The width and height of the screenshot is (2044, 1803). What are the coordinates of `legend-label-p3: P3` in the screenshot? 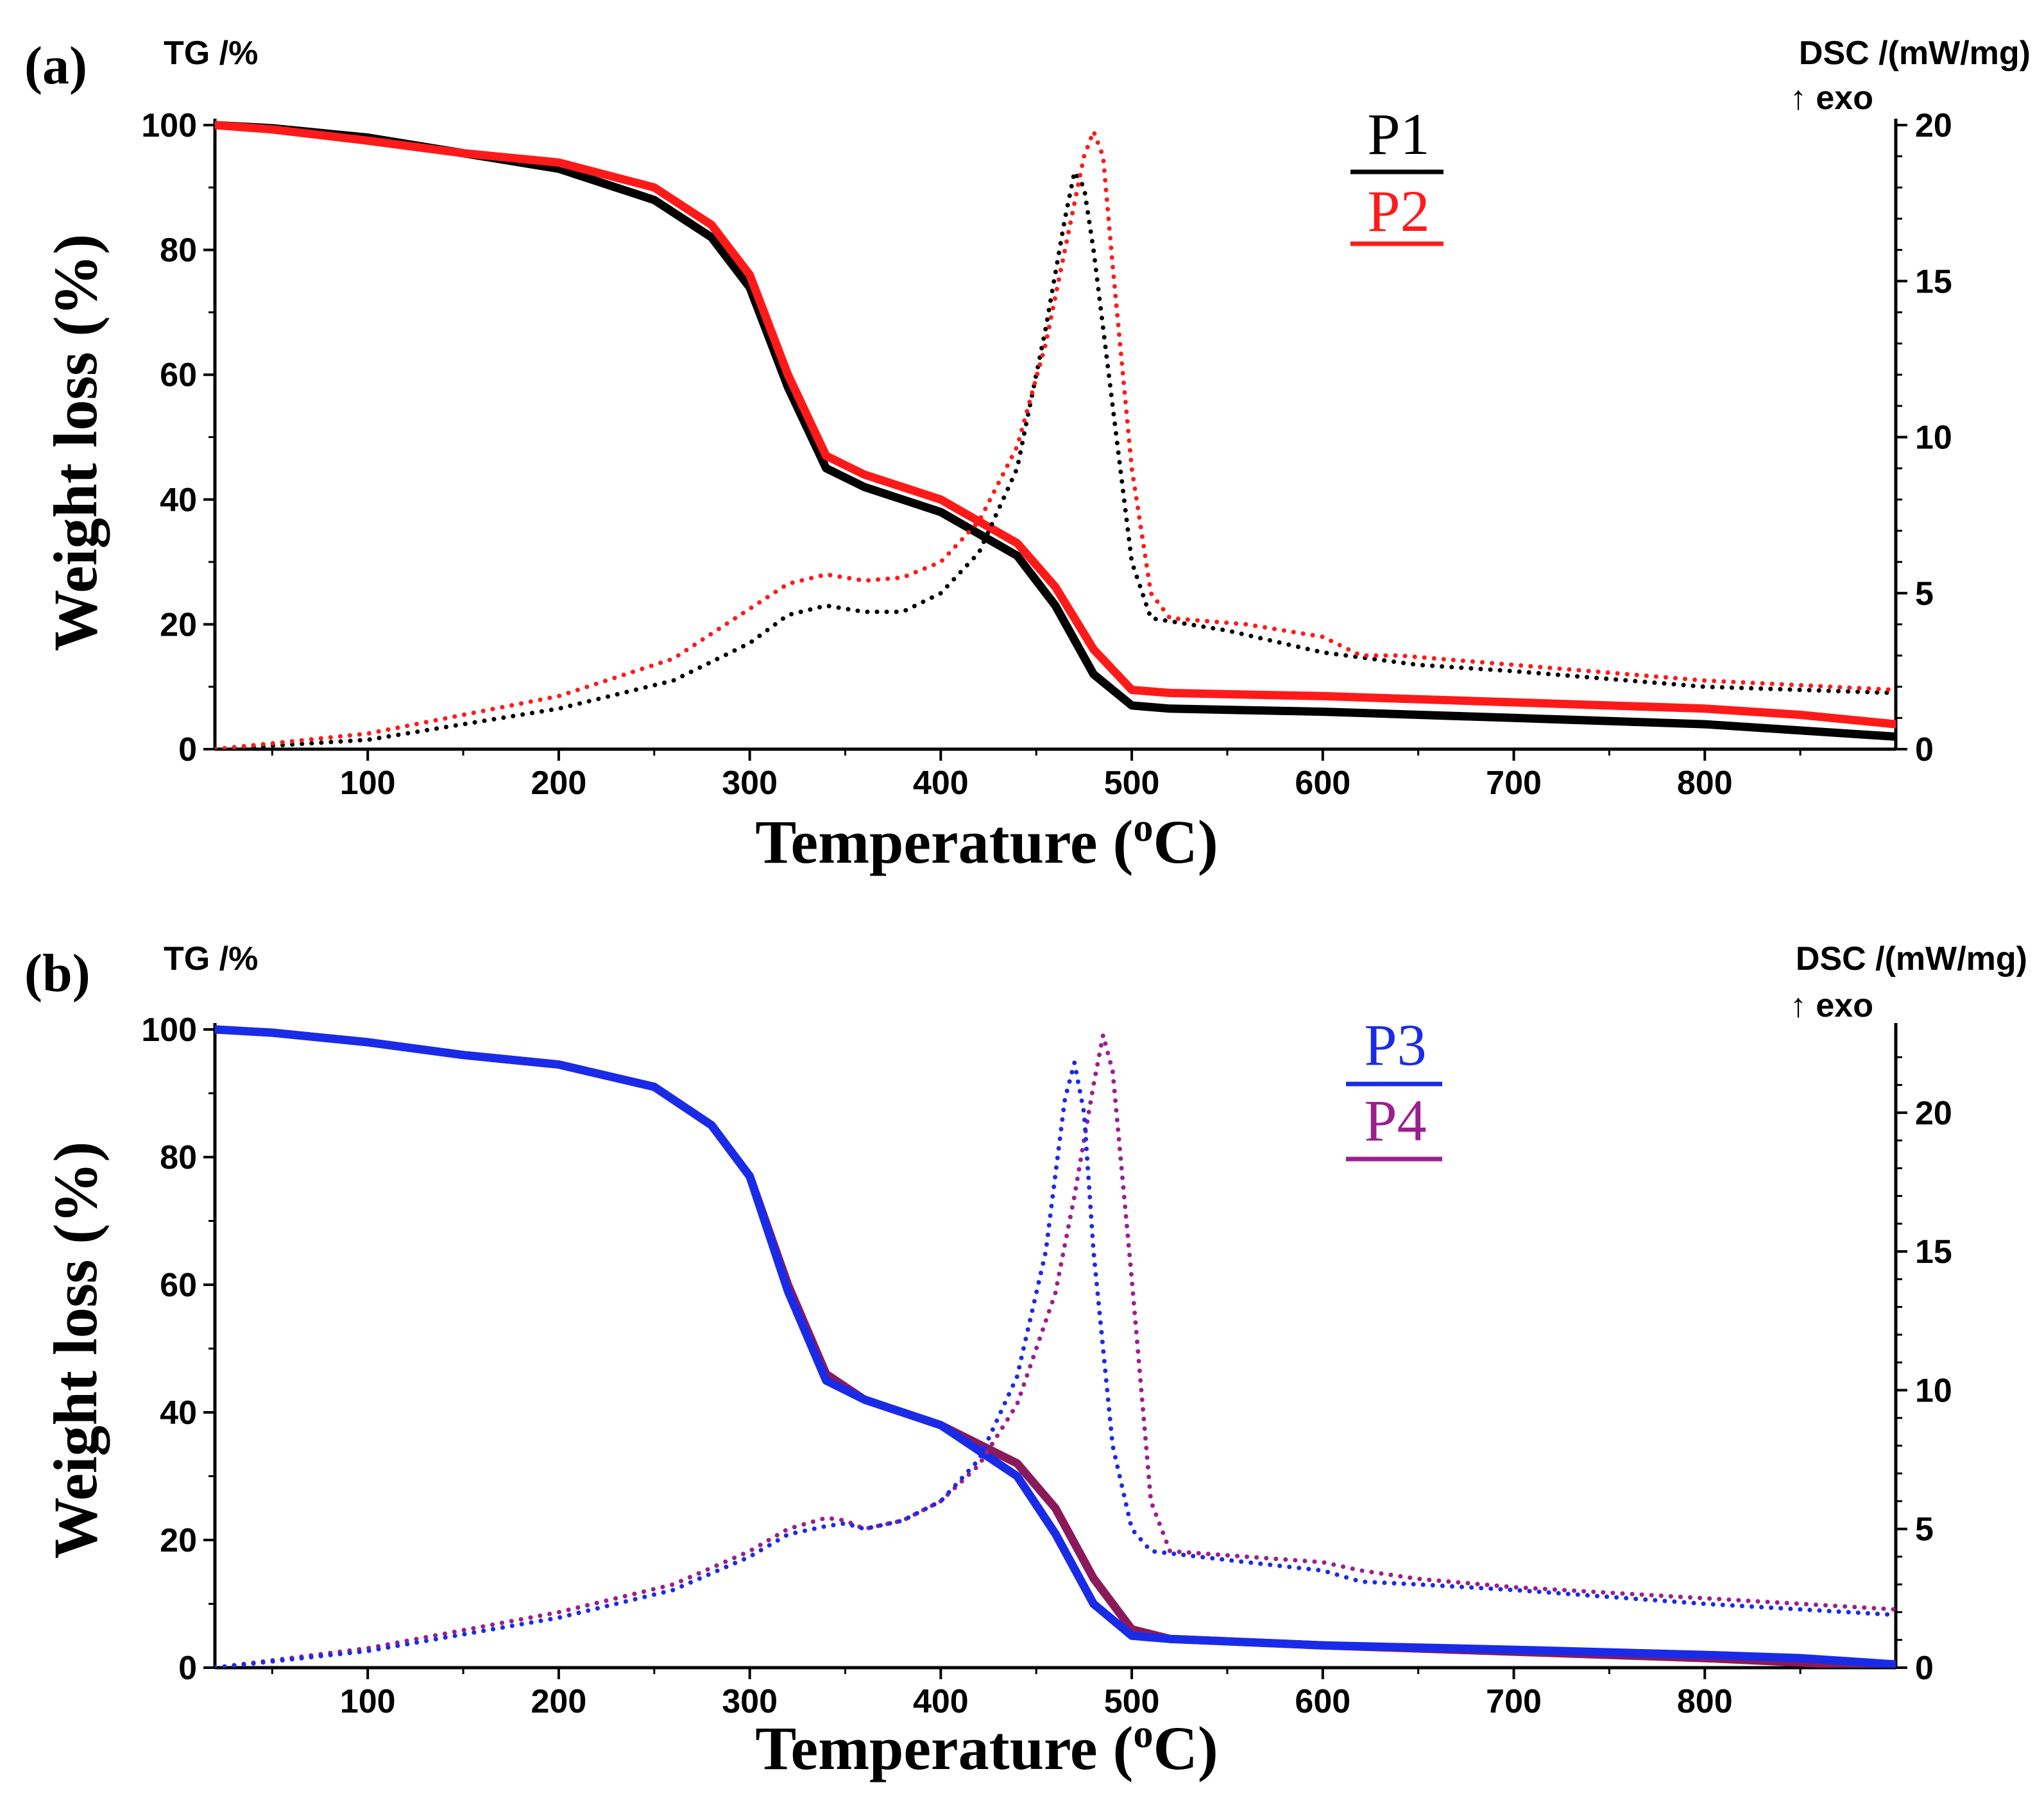 It's located at (1395, 1045).